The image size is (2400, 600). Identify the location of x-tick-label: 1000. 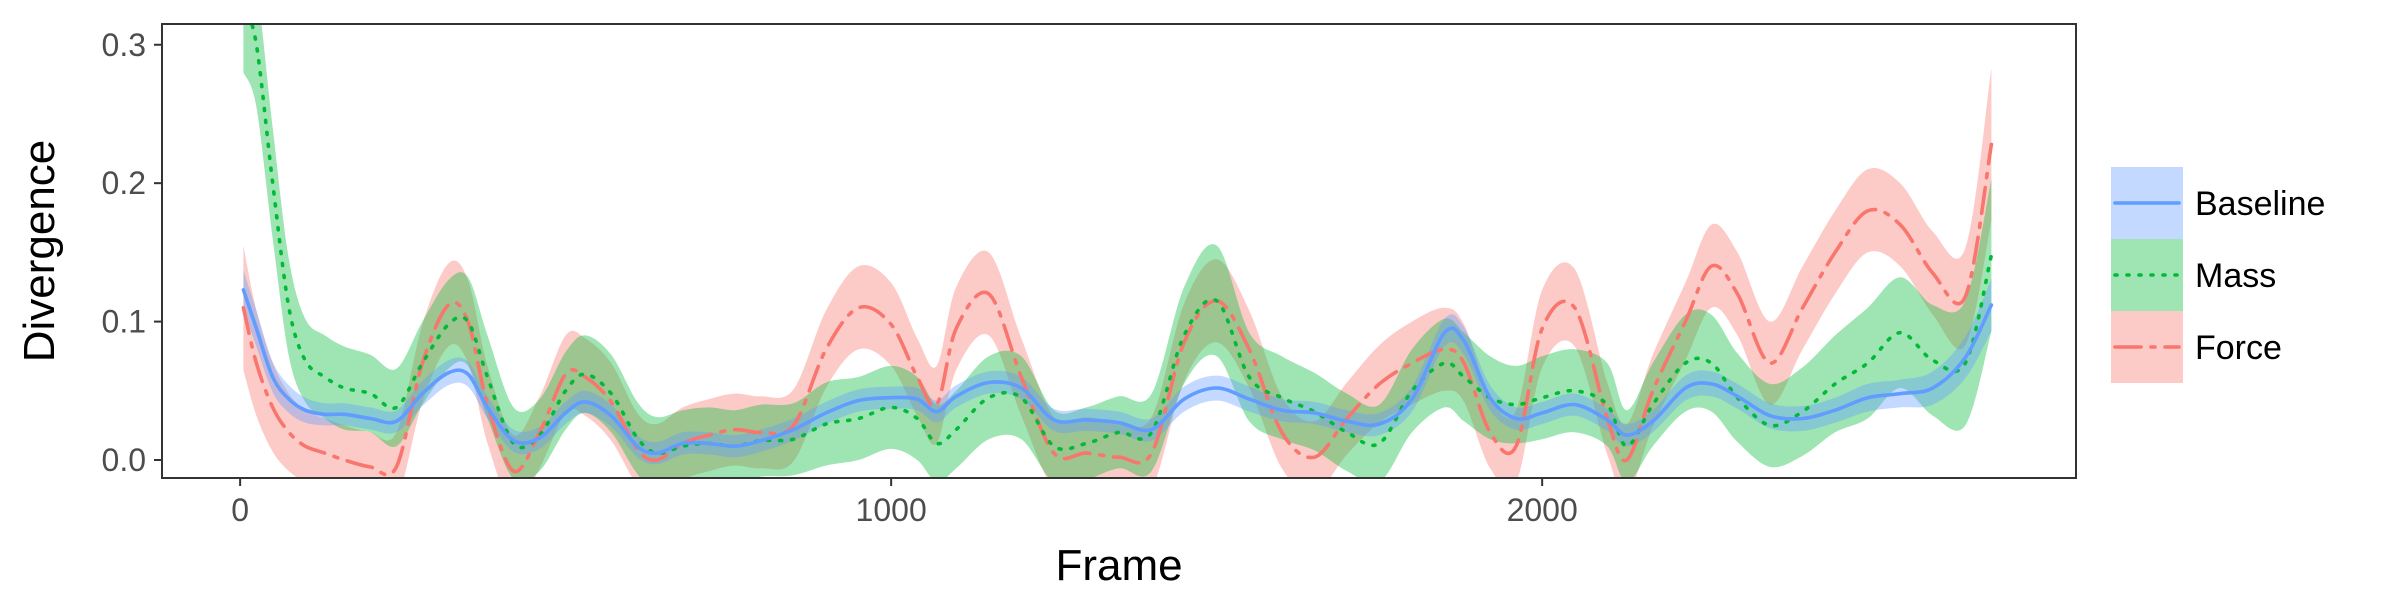
(891, 510).